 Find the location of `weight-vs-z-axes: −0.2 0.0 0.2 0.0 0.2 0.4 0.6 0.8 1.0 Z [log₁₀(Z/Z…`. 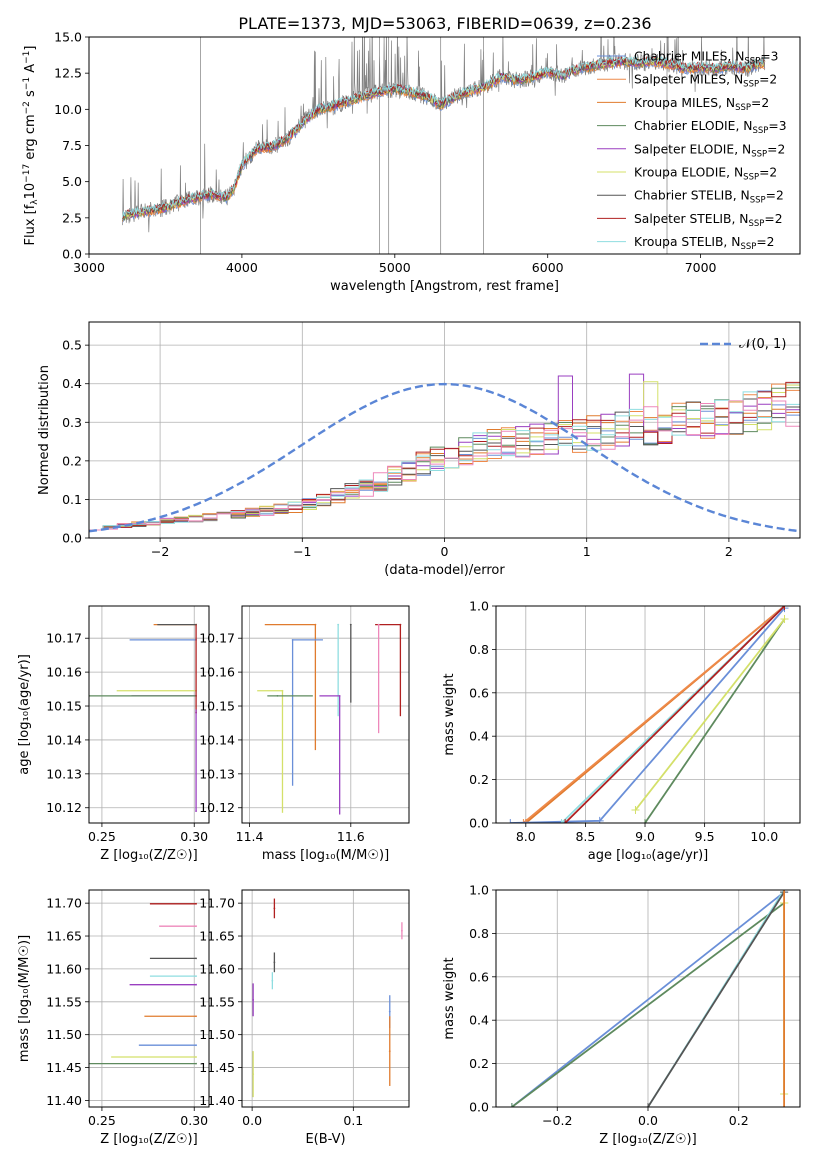

weight-vs-z-axes: −0.2 0.0 0.2 0.0 0.2 0.4 0.6 0.8 1.0 Z [log₁₀(Z/Z… is located at coordinates (621, 1015).